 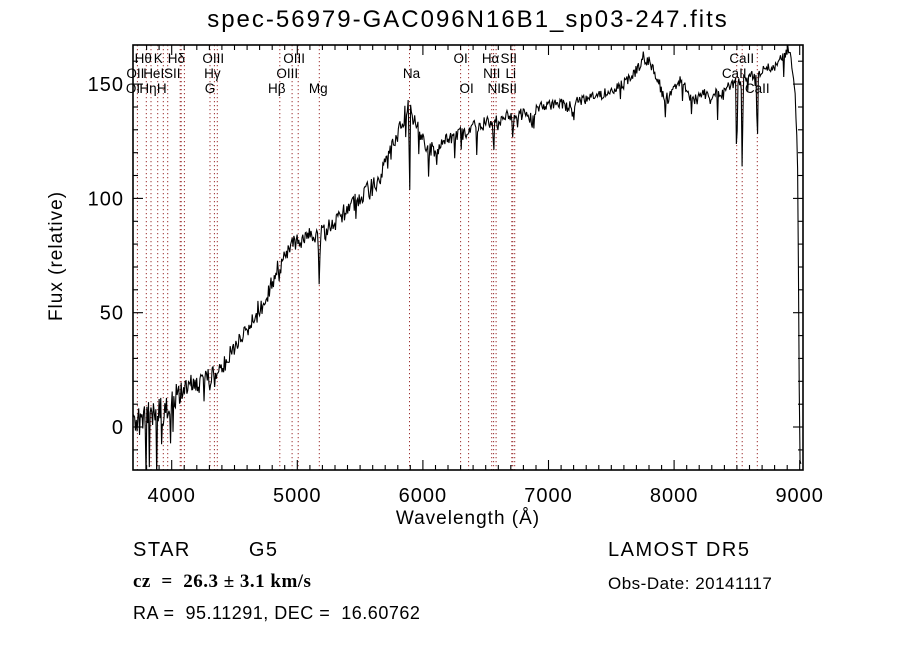 I want to click on classification-line: STAR G5, so click(x=206, y=550).